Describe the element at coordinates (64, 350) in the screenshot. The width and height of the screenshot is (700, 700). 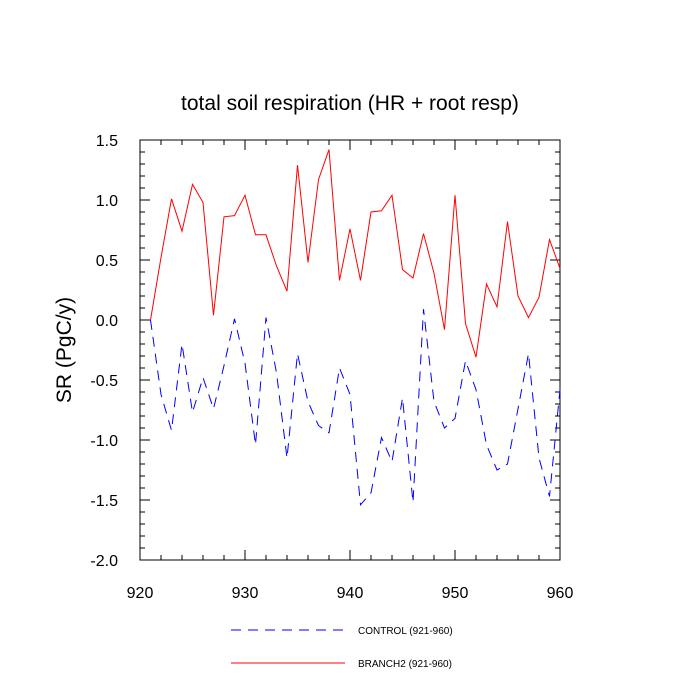
I see `y-axis-label: SR (PgC/y)` at that location.